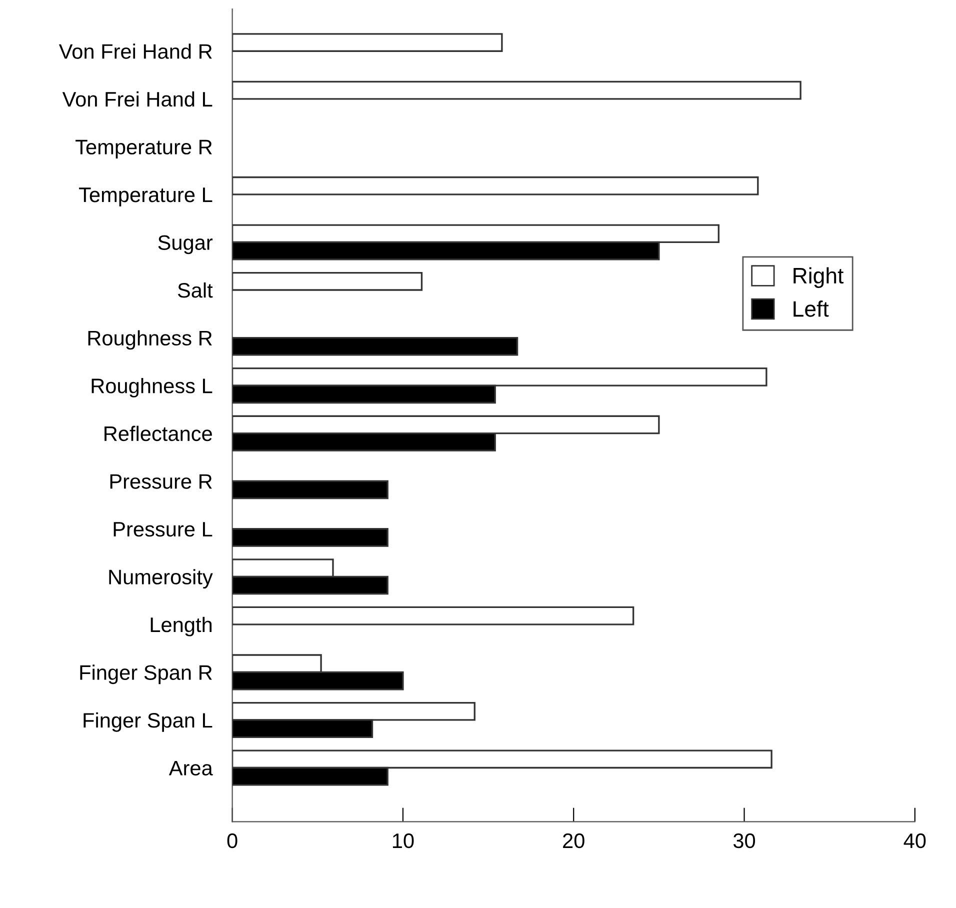 The width and height of the screenshot is (956, 908). I want to click on y-tick-label: Roughness L, so click(152, 388).